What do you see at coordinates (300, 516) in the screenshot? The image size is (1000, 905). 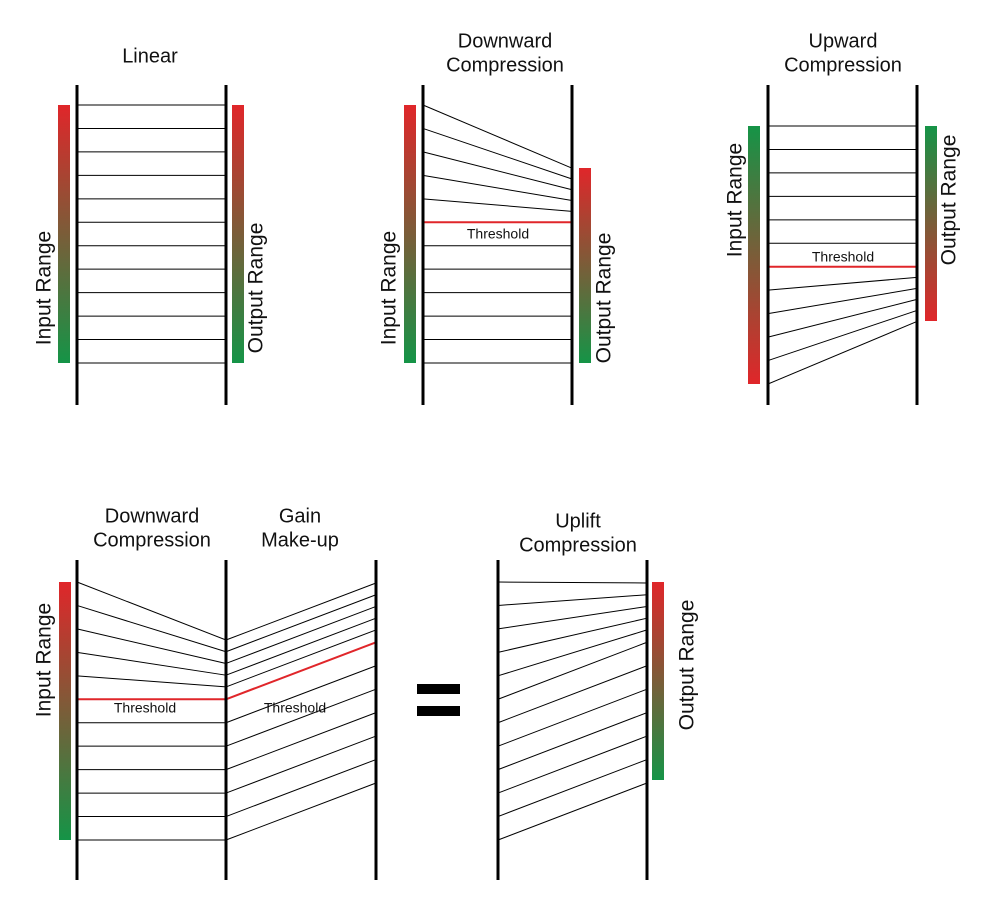 I see `panel-title: Gain` at bounding box center [300, 516].